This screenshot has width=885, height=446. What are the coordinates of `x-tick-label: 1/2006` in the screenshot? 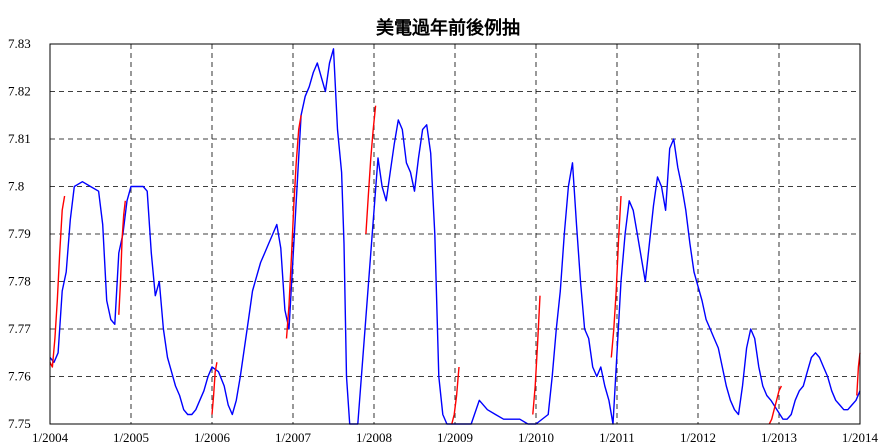 It's located at (212, 437).